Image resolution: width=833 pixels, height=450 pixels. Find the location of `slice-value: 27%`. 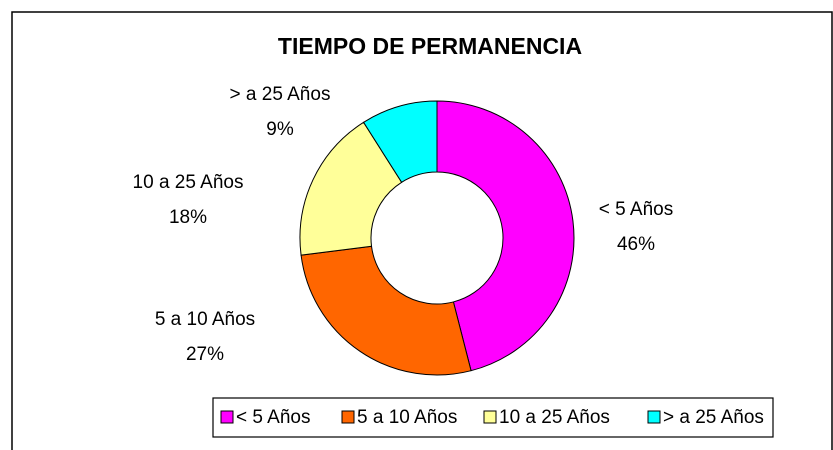

slice-value: 27% is located at coordinates (205, 354).